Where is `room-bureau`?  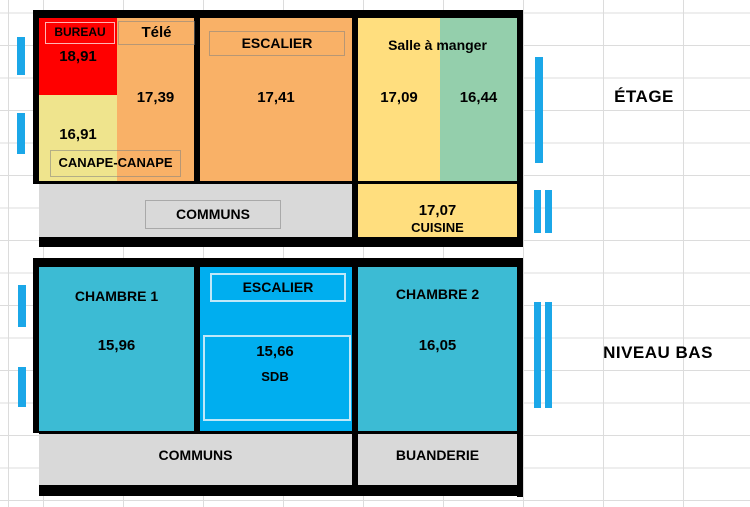 room-bureau is located at coordinates (78, 56).